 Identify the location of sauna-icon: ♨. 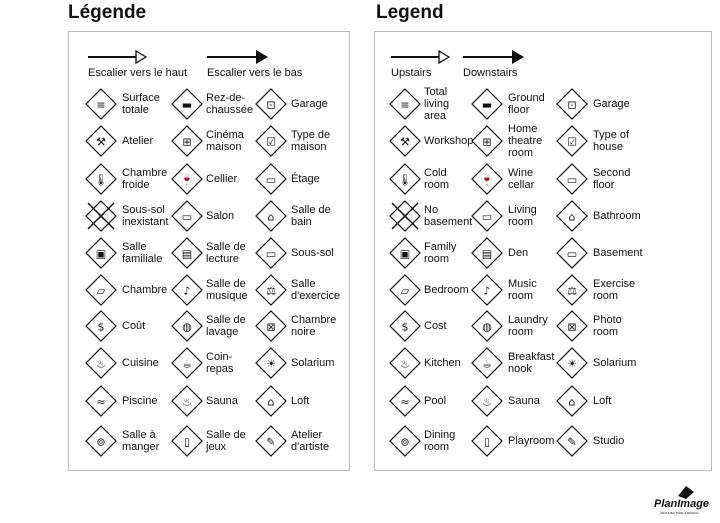
(187, 401).